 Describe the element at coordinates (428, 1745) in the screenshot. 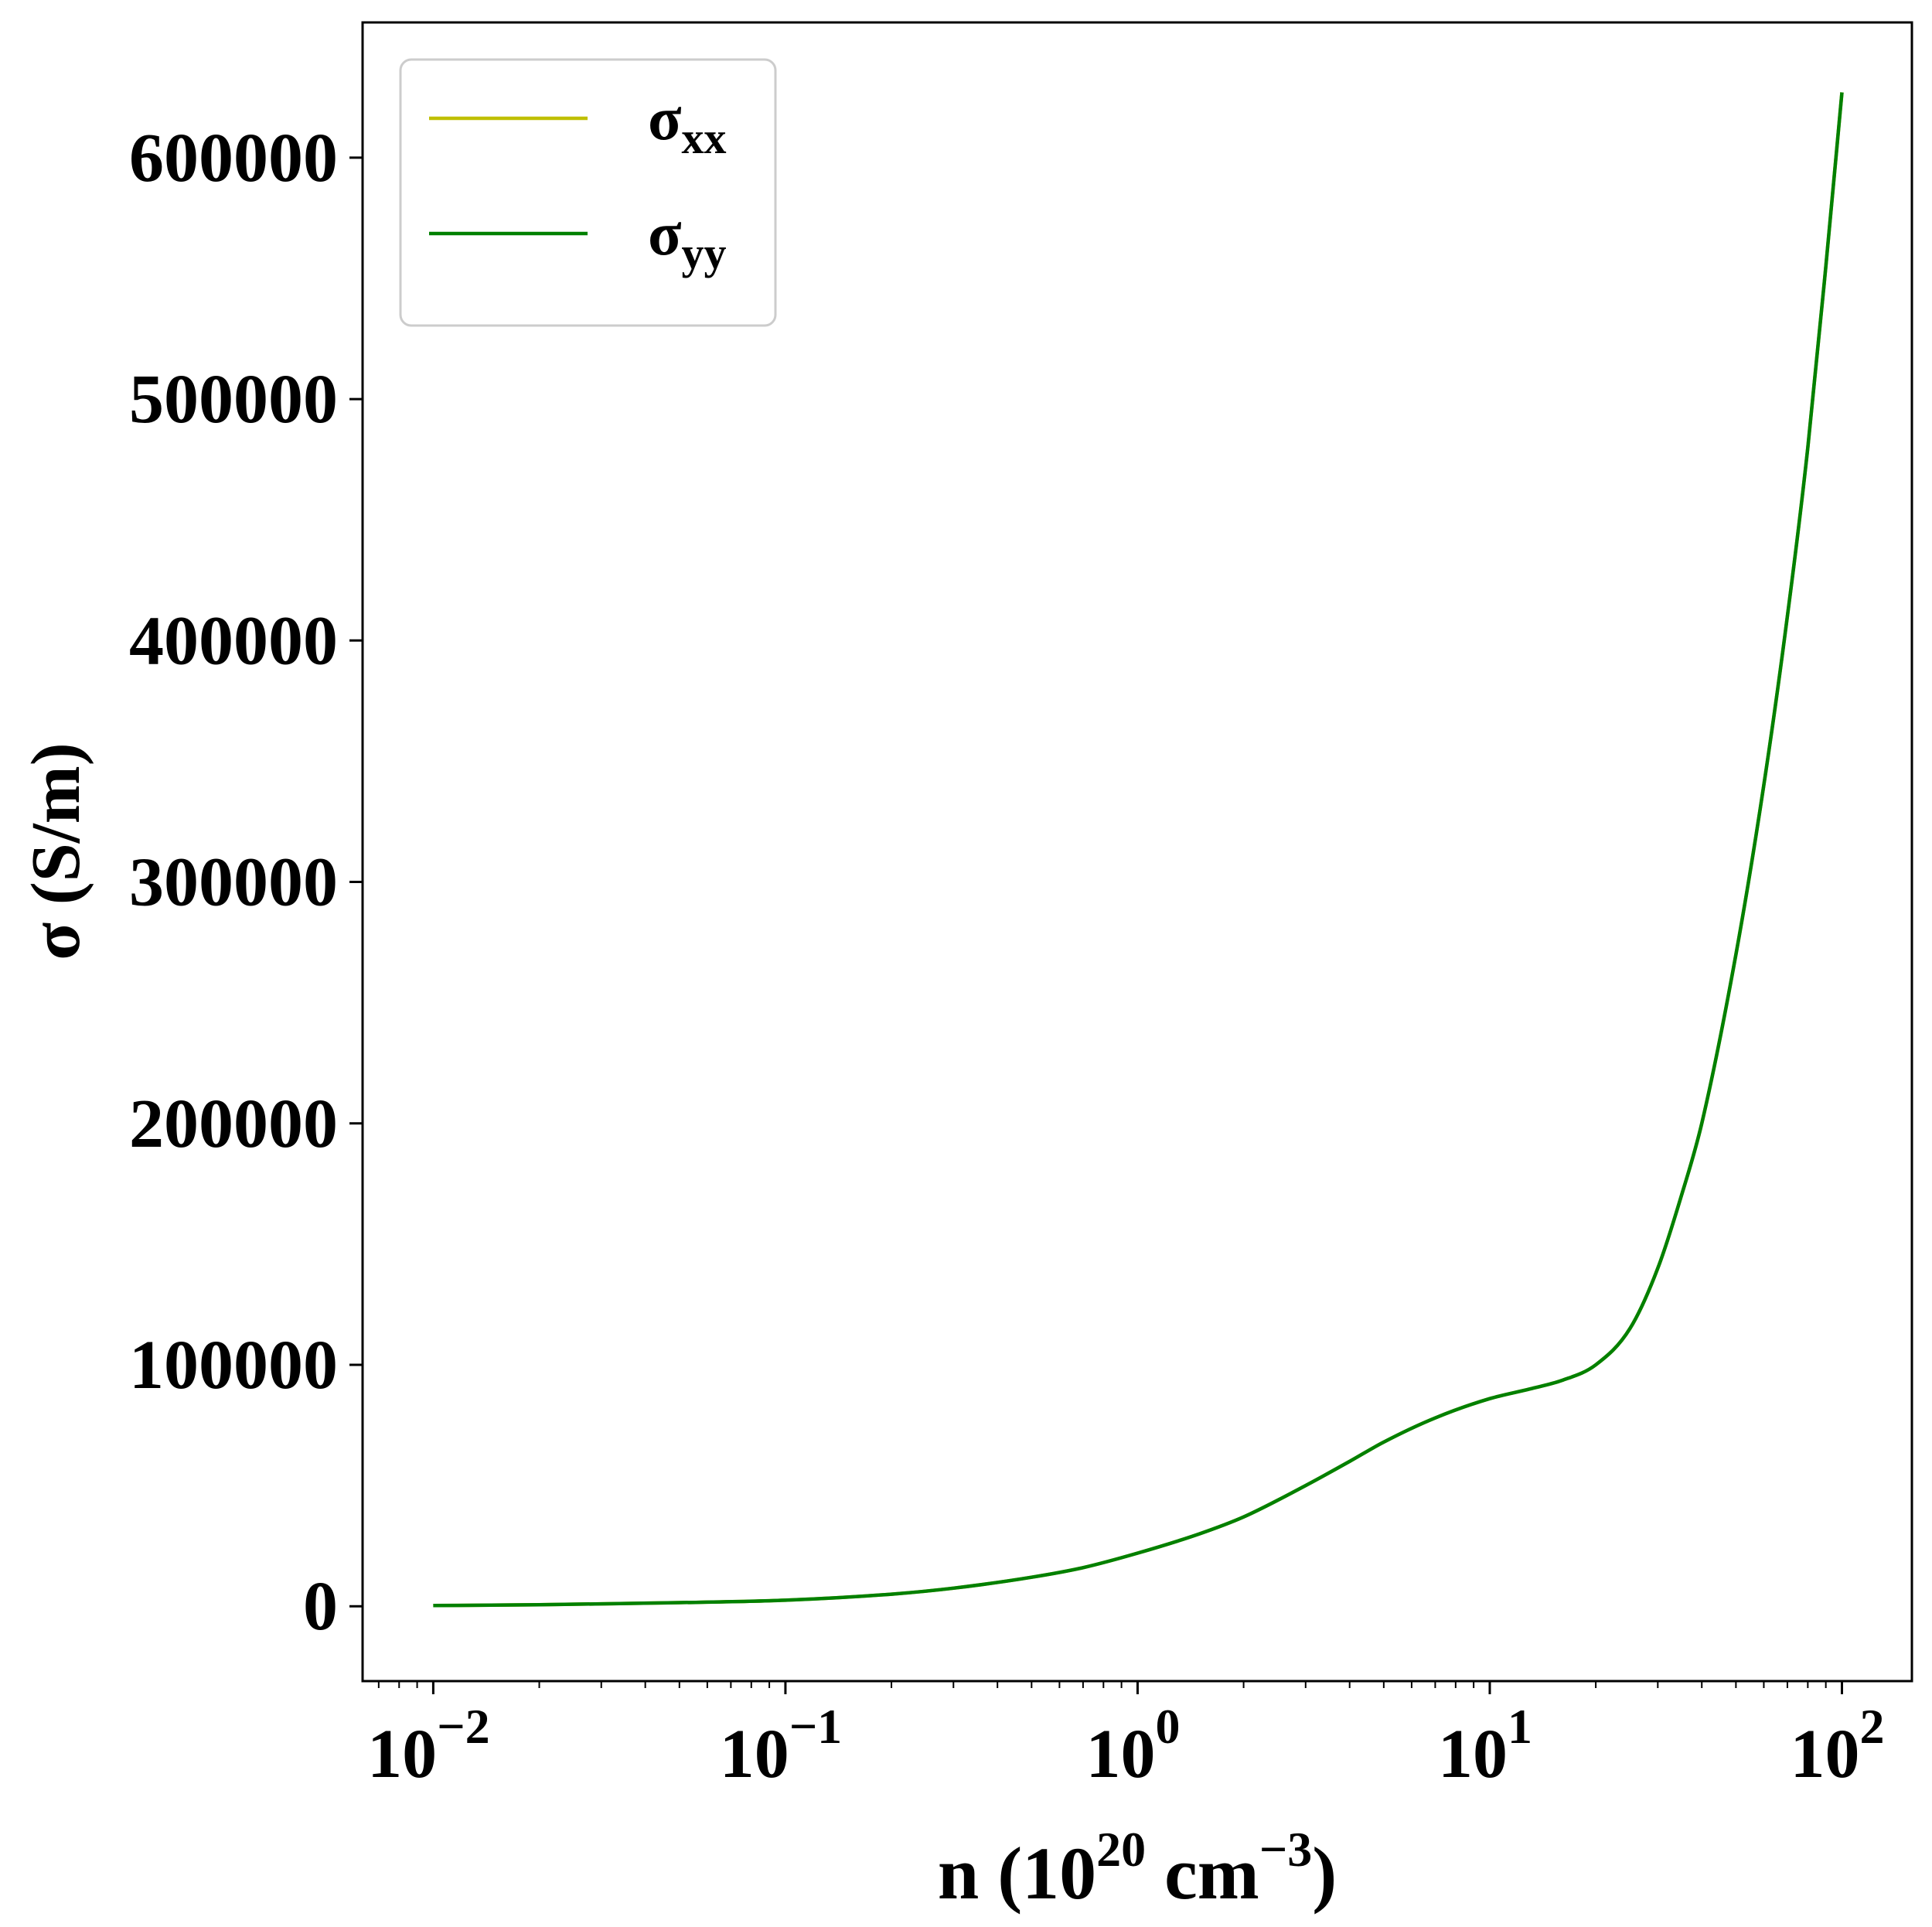

I see `x-tick-label: 10⁻²` at that location.